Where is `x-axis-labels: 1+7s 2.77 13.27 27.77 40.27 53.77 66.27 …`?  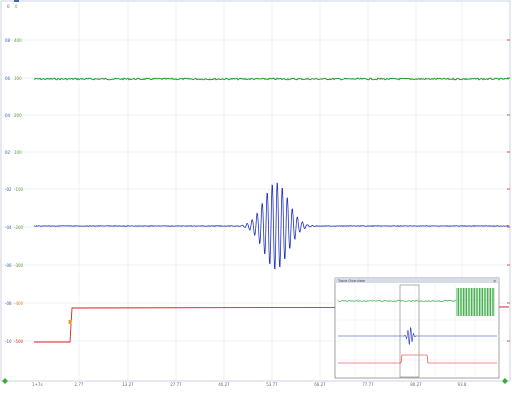
x-axis-labels: 1+7s 2.77 13.27 27.77 40.27 53.77 66.27 … is located at coordinates (249, 384).